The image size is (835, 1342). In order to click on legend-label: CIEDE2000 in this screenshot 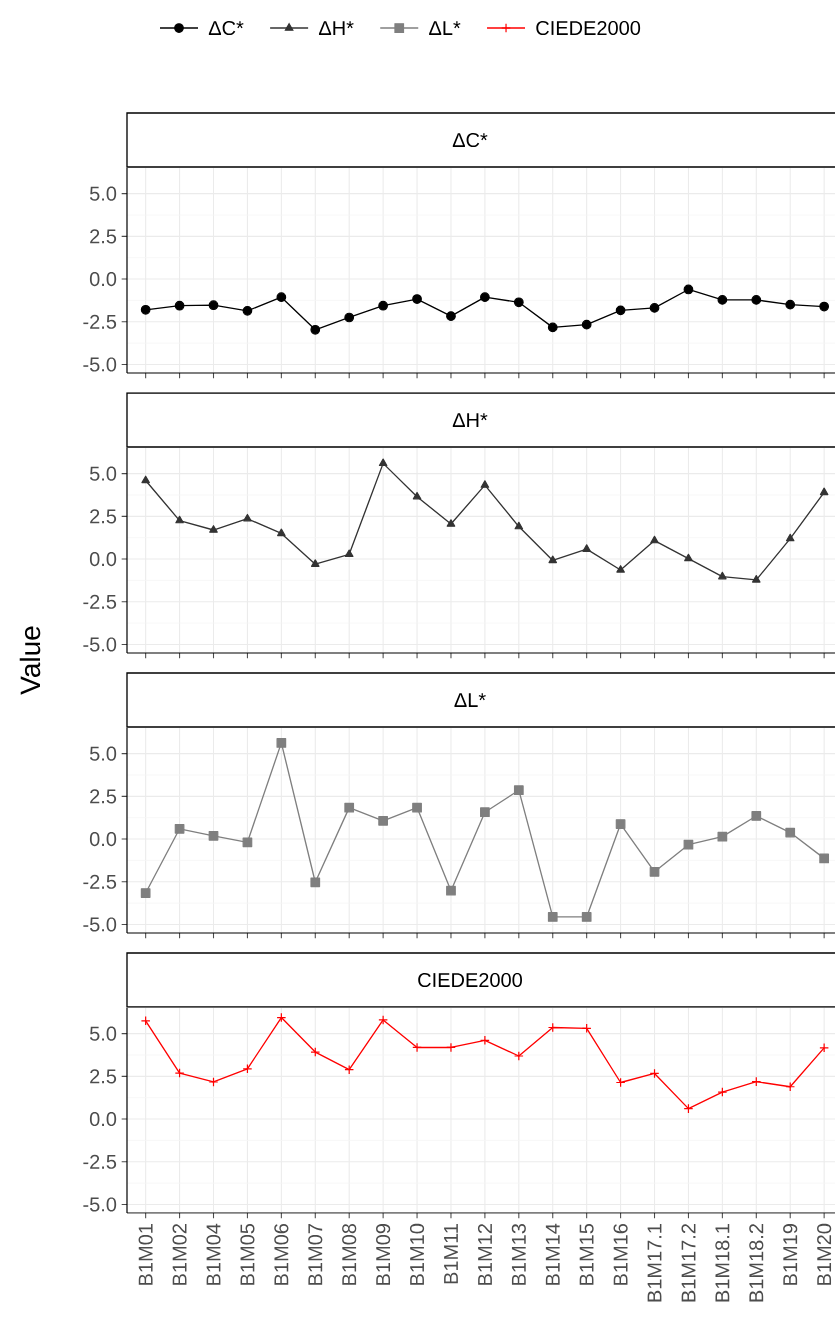, I will do `click(588, 28)`.